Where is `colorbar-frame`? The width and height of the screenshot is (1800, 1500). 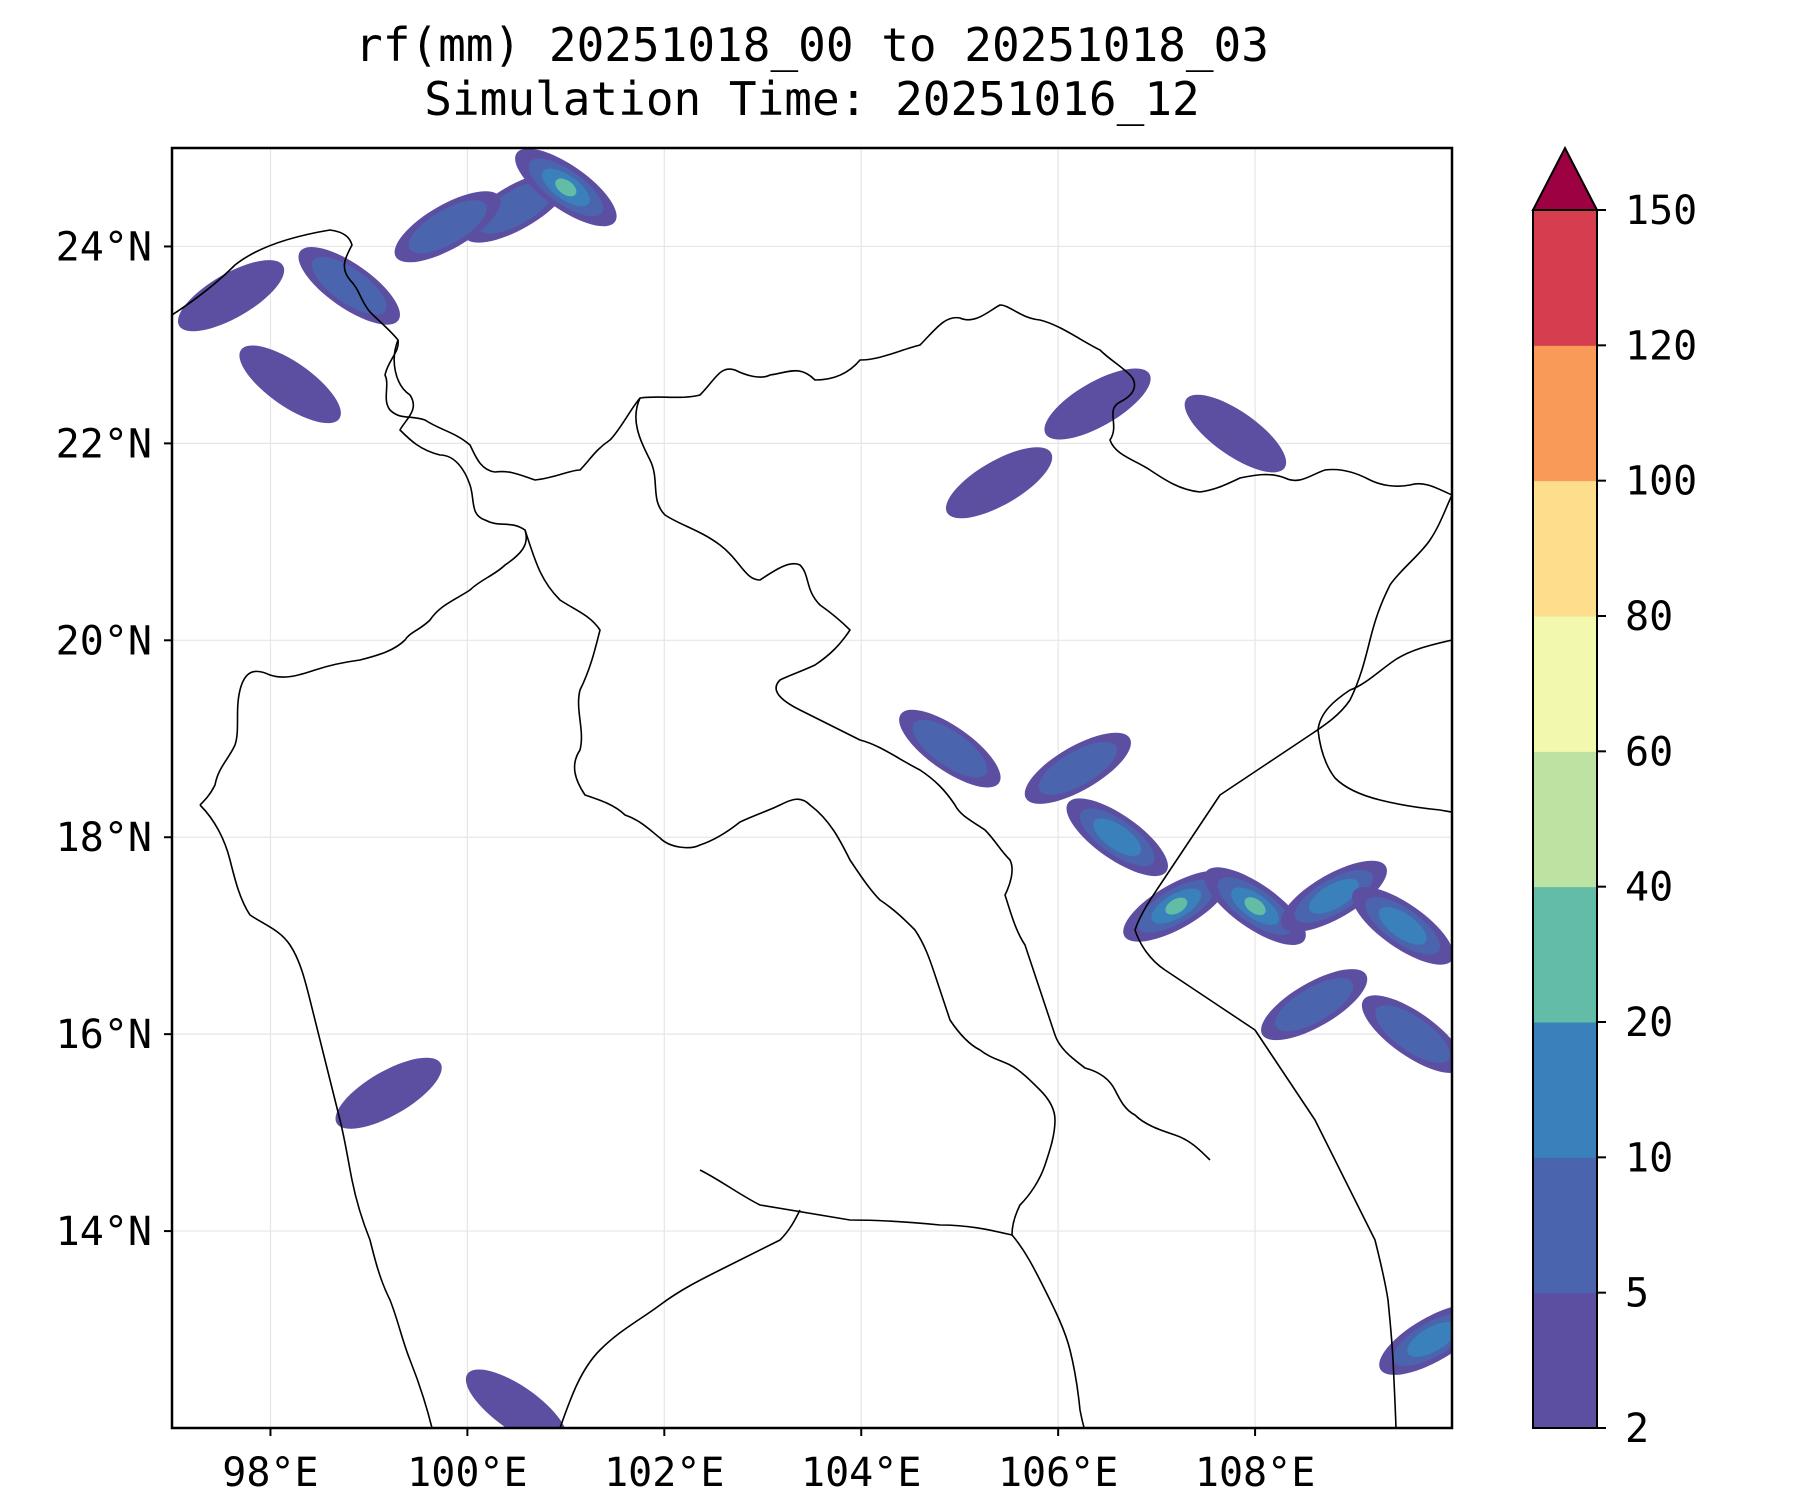 colorbar-frame is located at coordinates (1565, 819).